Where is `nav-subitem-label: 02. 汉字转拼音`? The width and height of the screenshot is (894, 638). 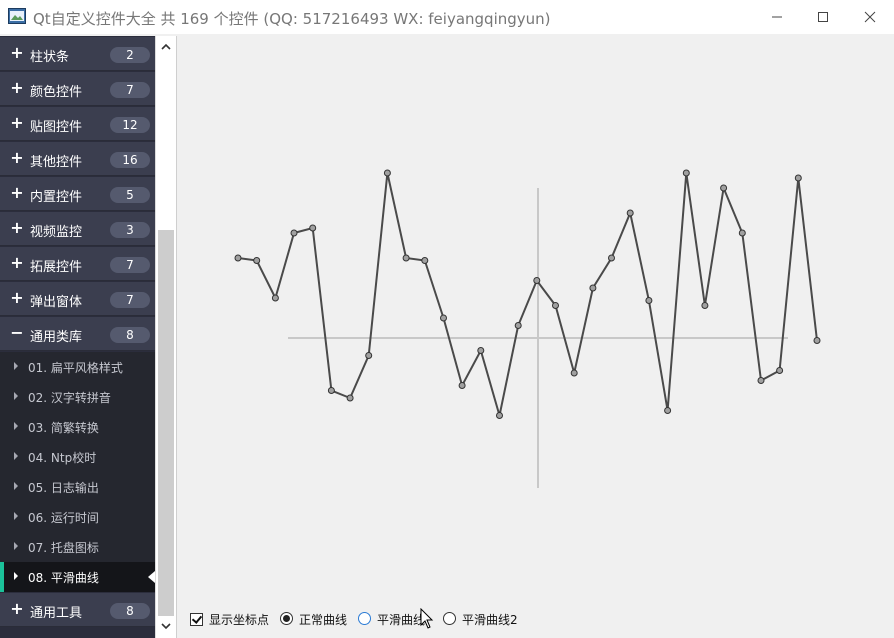
nav-subitem-label: 02. 汉字转拼音 is located at coordinates (69, 398).